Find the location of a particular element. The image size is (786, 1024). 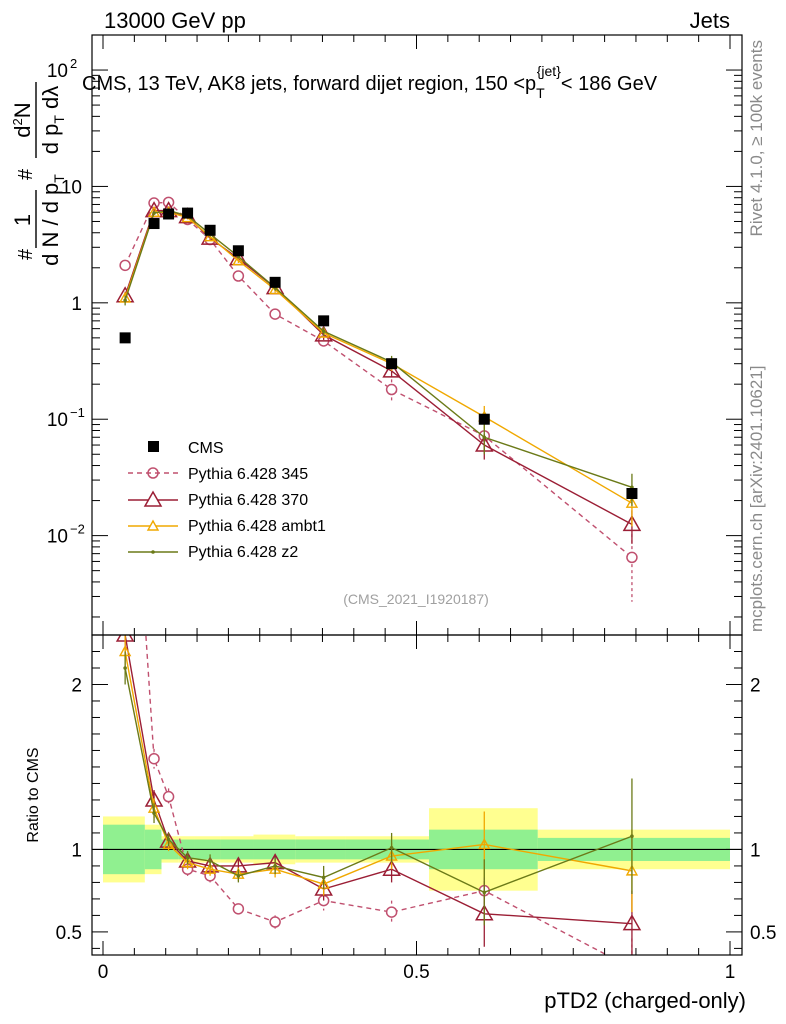

svg-text: Pythia 6.428 ambt1 is located at coordinates (257, 526).